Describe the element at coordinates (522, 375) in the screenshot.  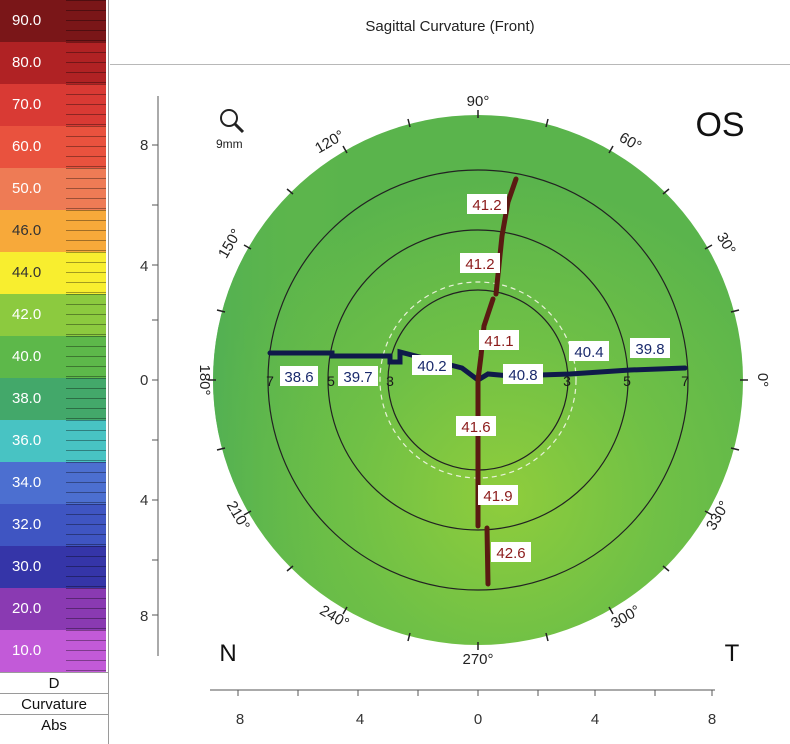
I see `power-value-temporal: 40.8` at that location.